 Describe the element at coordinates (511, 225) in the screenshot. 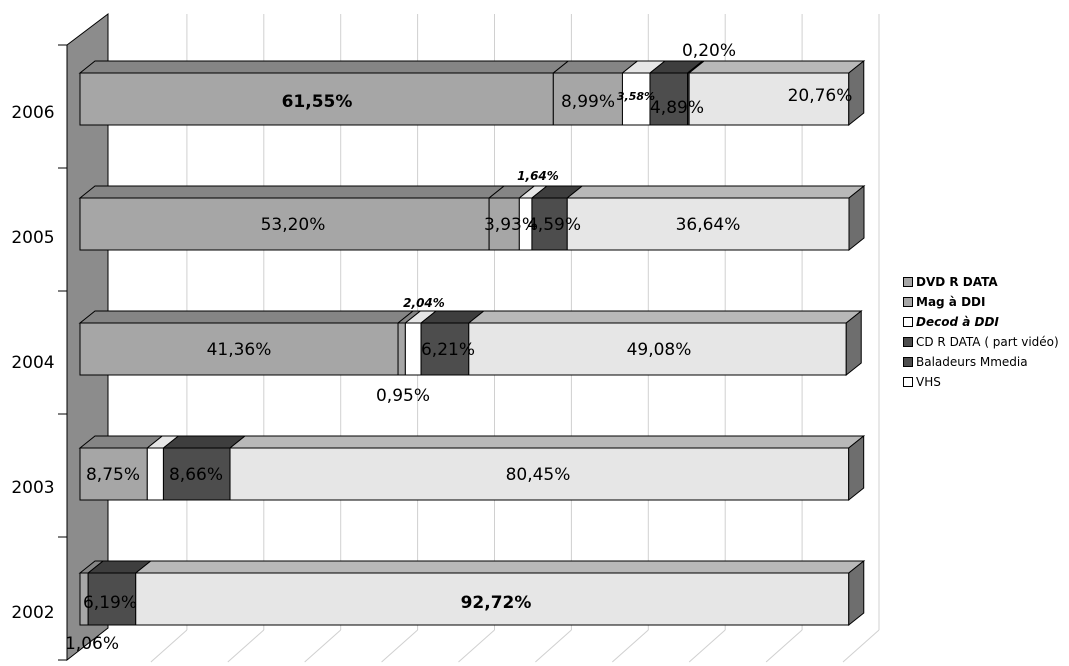

I see `data-label: 3,93%` at that location.